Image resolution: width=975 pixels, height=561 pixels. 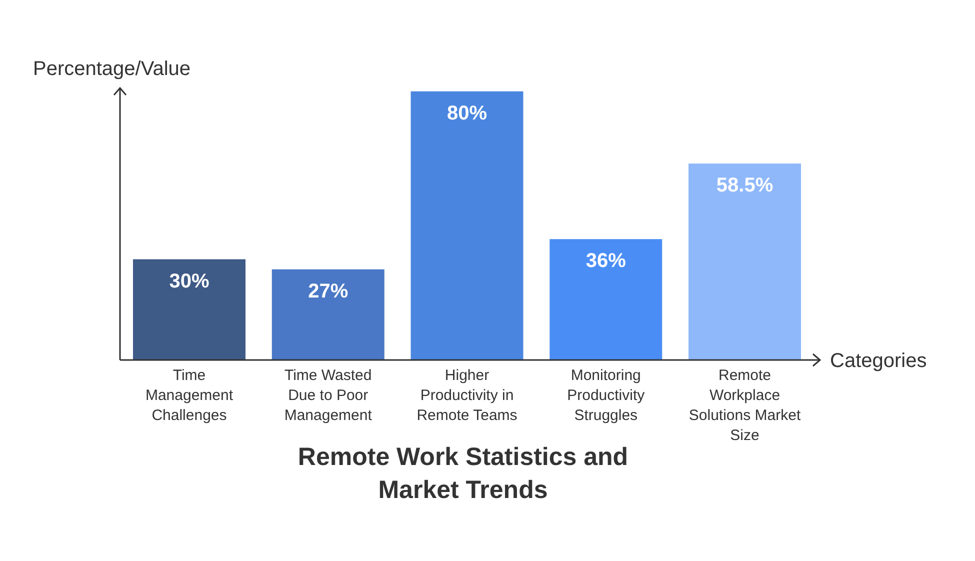 I want to click on text: Remote Work Statistics and Market Trends, so click(x=463, y=473).